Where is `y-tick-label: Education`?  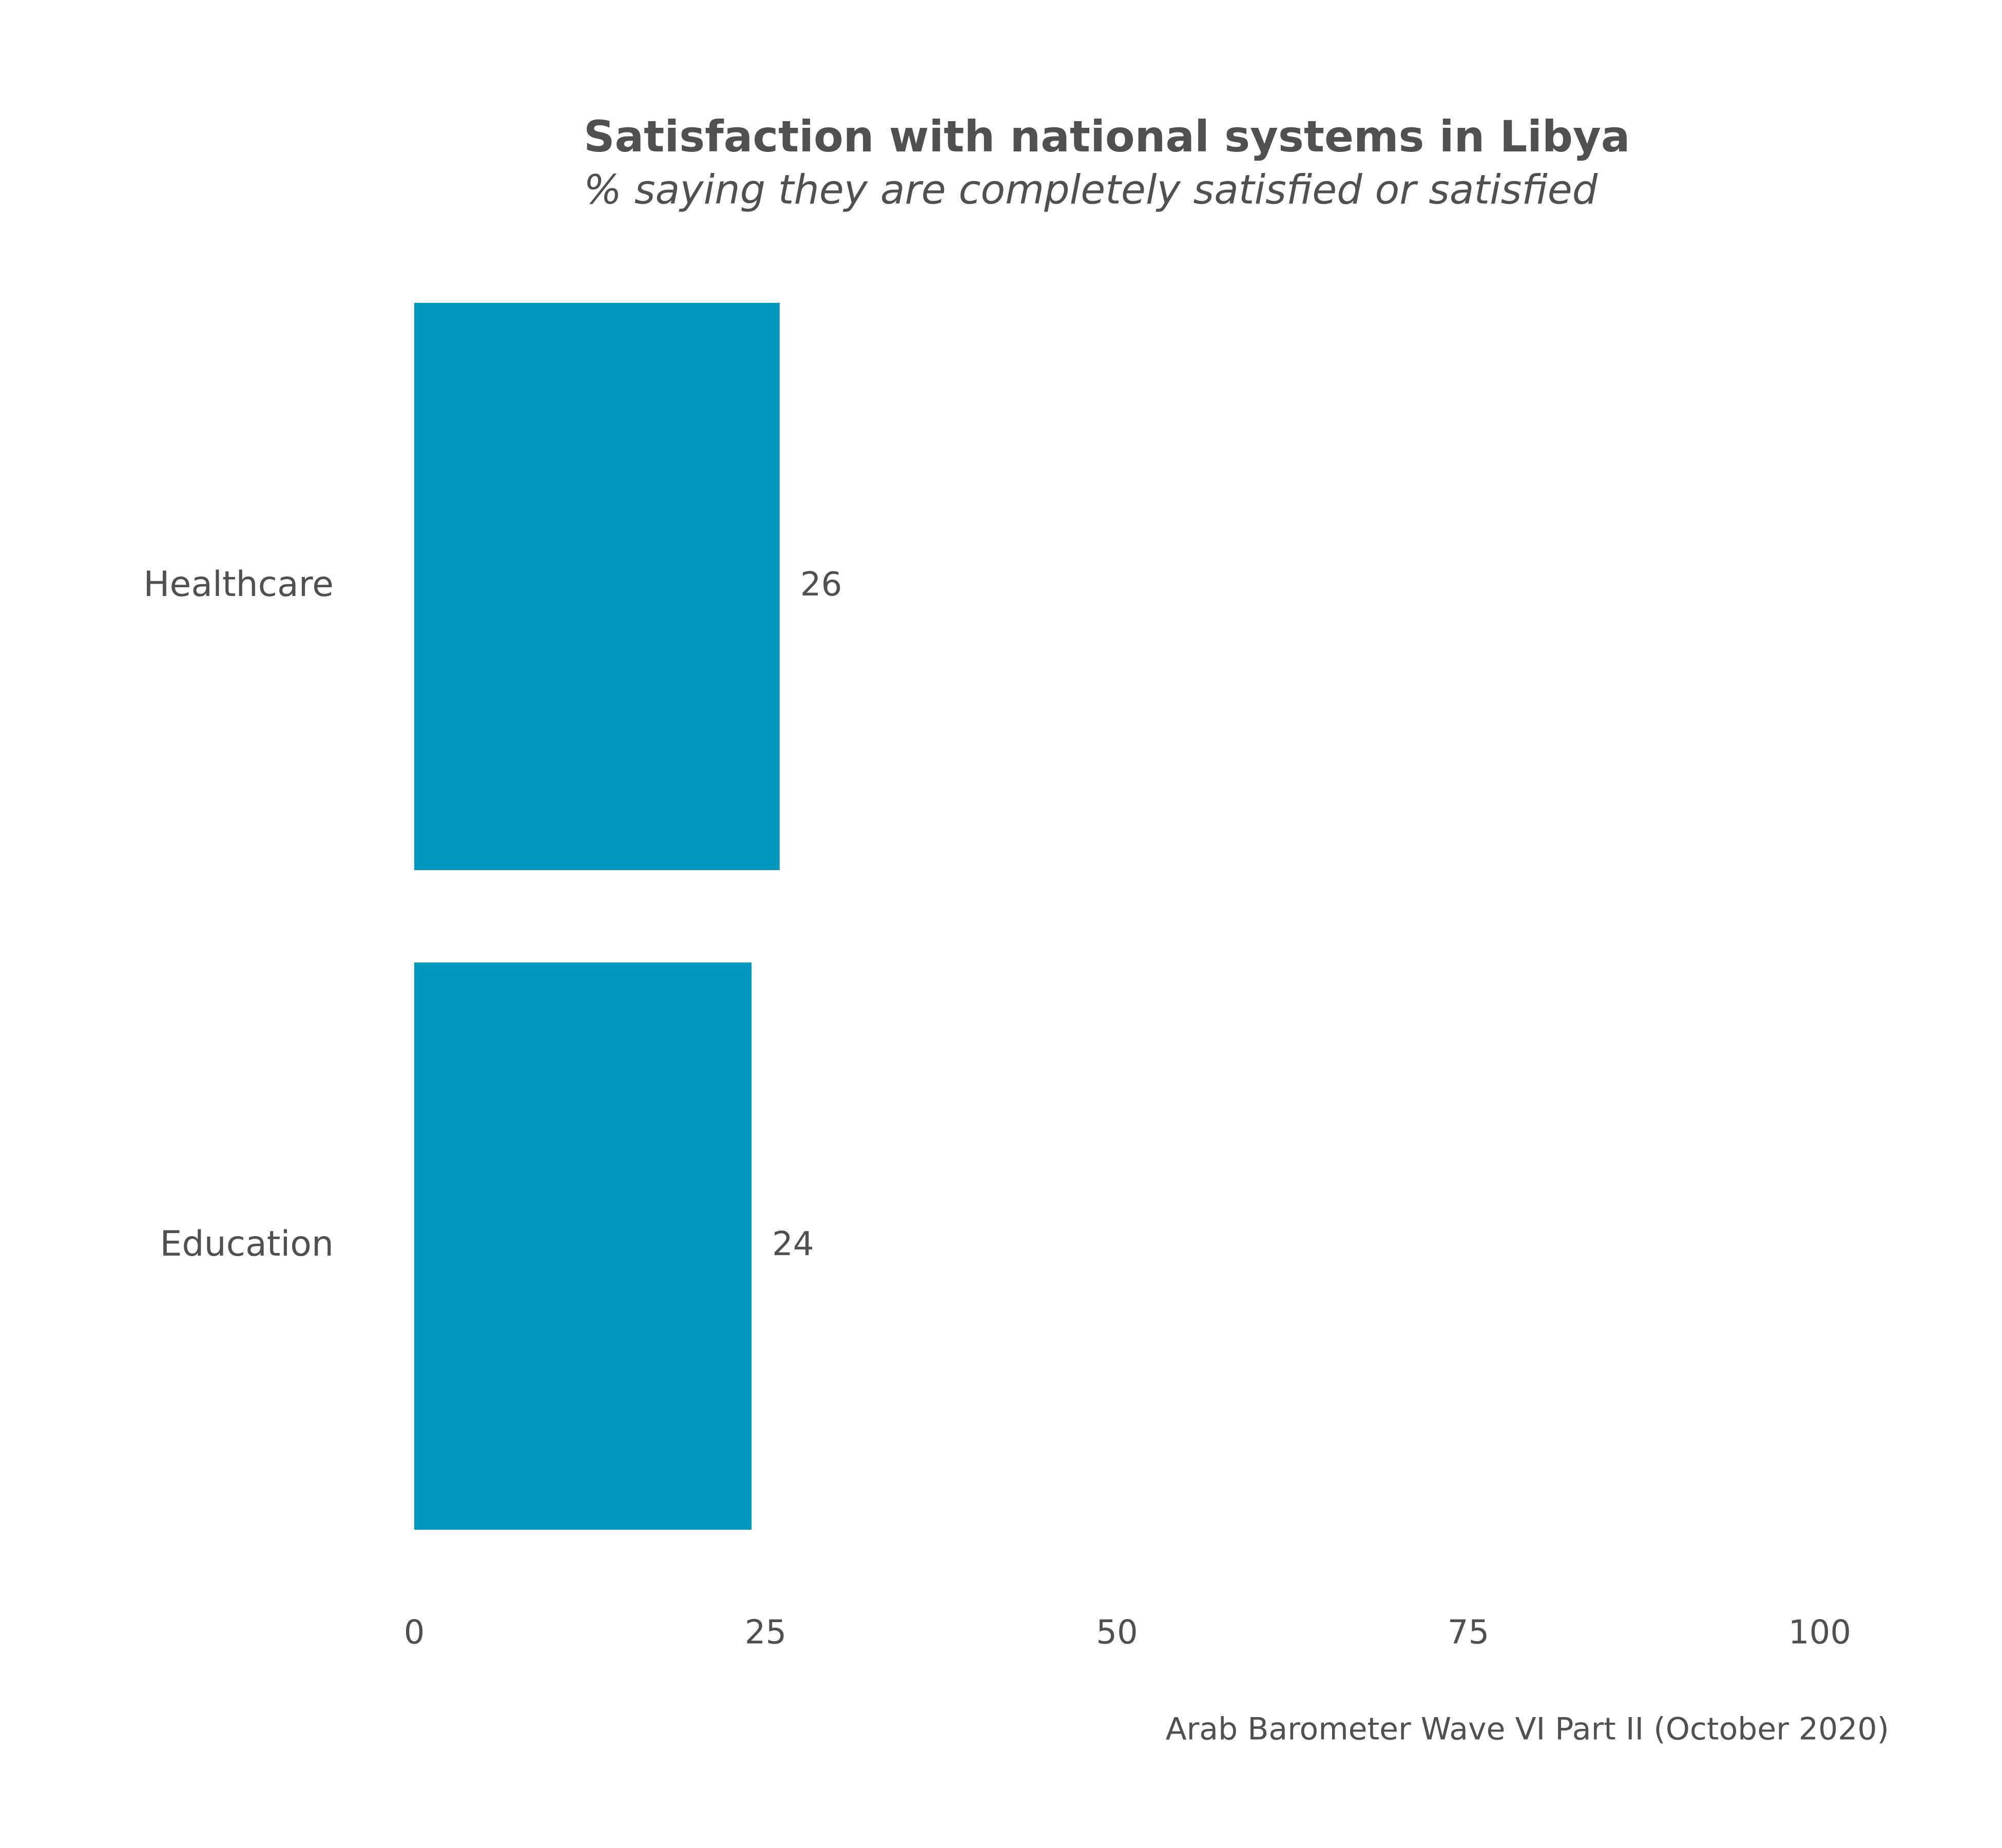 y-tick-label: Education is located at coordinates (247, 1244).